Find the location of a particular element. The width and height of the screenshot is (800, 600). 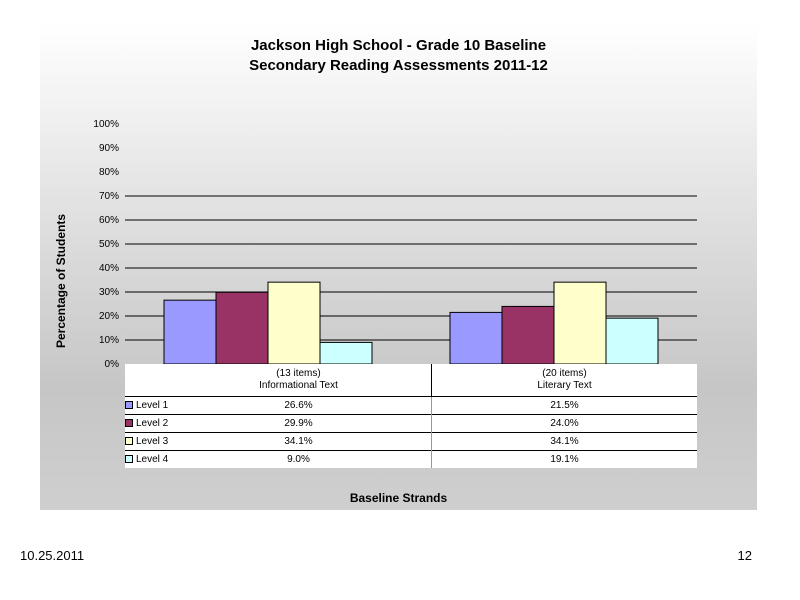

table-row-level-3: Level 3 34.1% 34.1% is located at coordinates (411, 441).